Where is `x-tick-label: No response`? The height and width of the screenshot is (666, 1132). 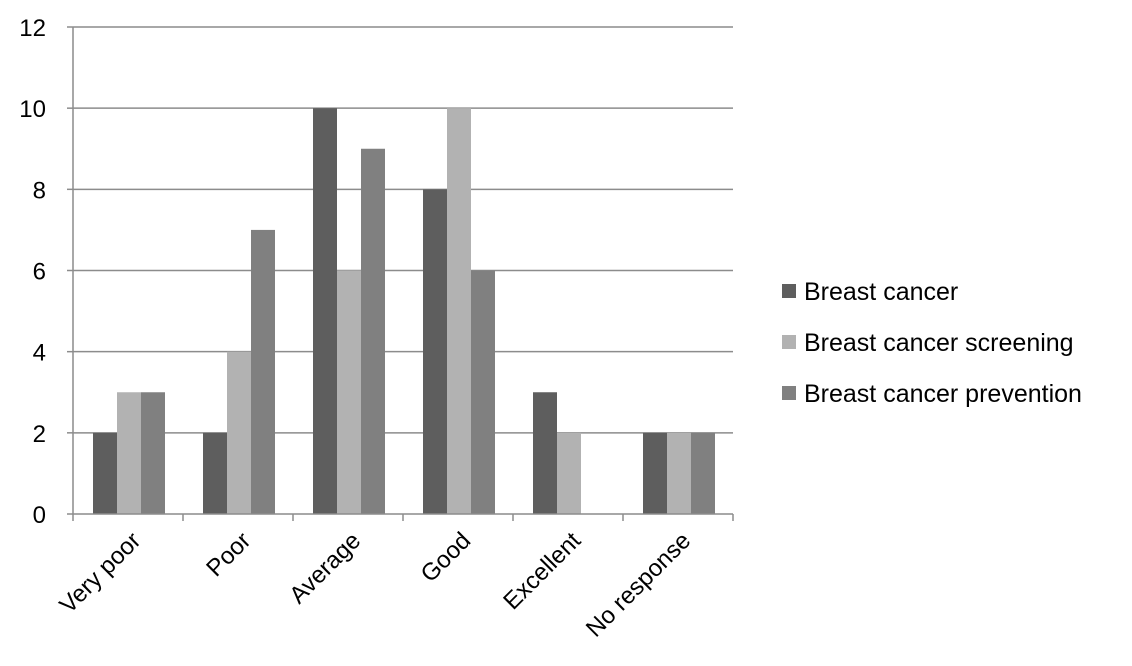 x-tick-label: No response is located at coordinates (638, 584).